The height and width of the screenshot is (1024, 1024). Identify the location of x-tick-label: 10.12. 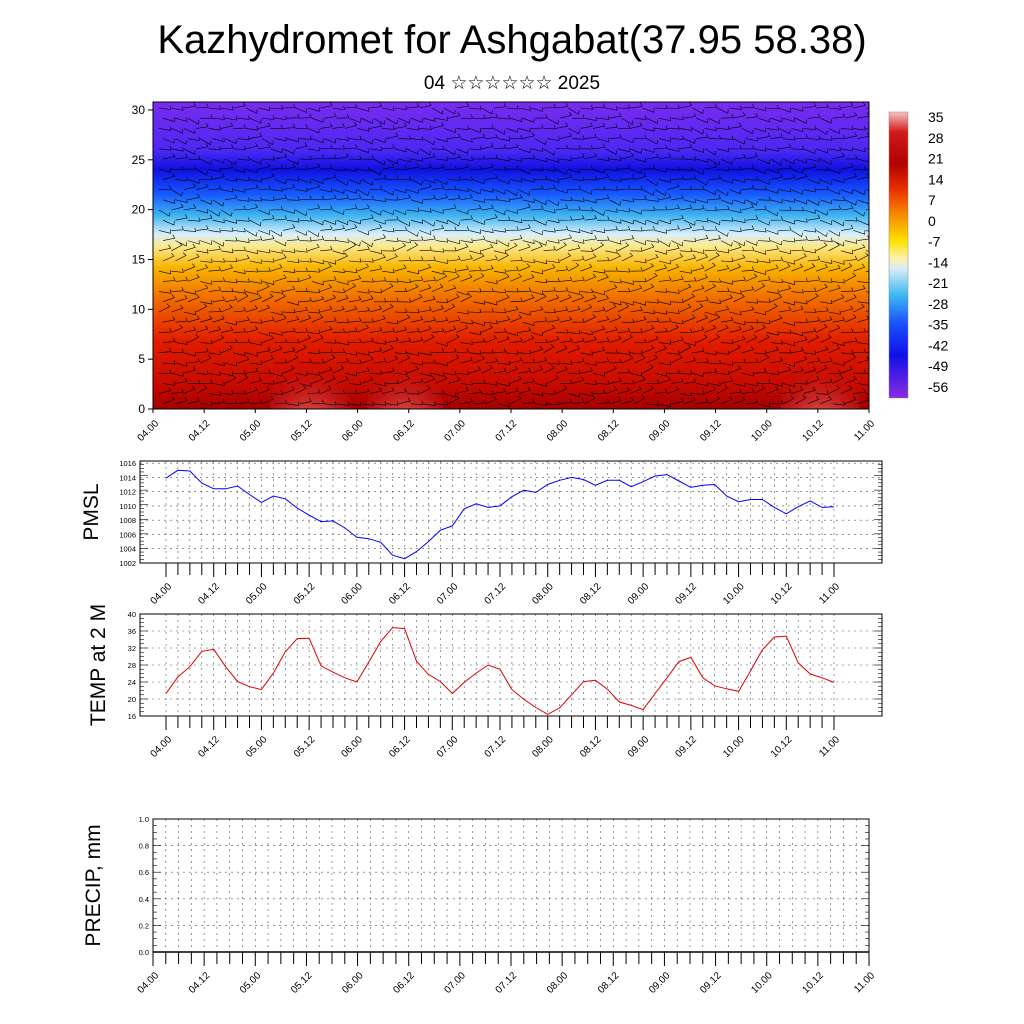
(814, 431).